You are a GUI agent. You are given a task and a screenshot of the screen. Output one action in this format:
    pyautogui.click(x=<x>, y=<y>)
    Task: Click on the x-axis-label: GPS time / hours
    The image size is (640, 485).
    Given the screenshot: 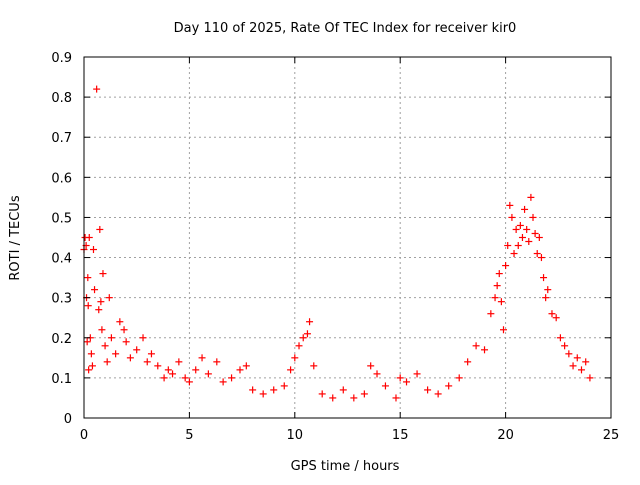 What is the action you would take?
    pyautogui.click(x=345, y=466)
    